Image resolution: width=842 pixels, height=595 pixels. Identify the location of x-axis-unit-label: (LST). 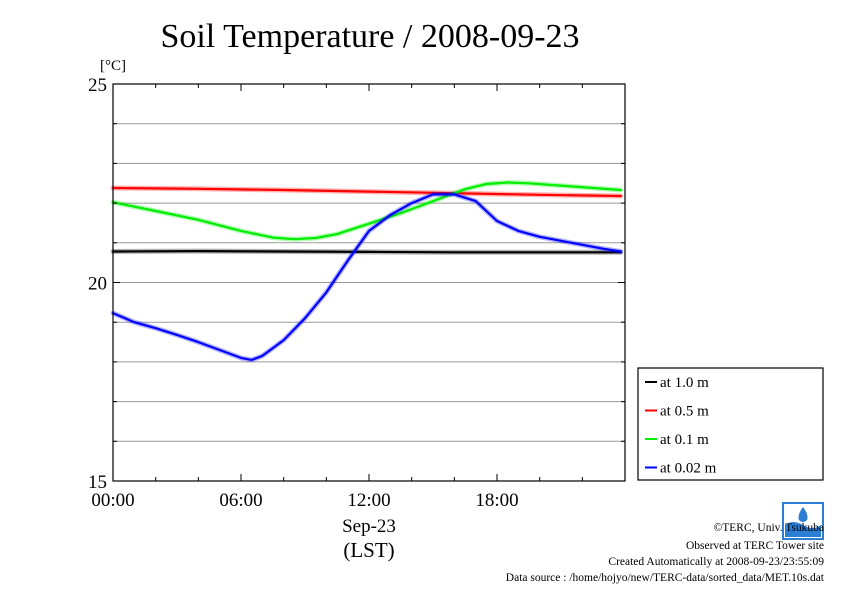
(368, 550).